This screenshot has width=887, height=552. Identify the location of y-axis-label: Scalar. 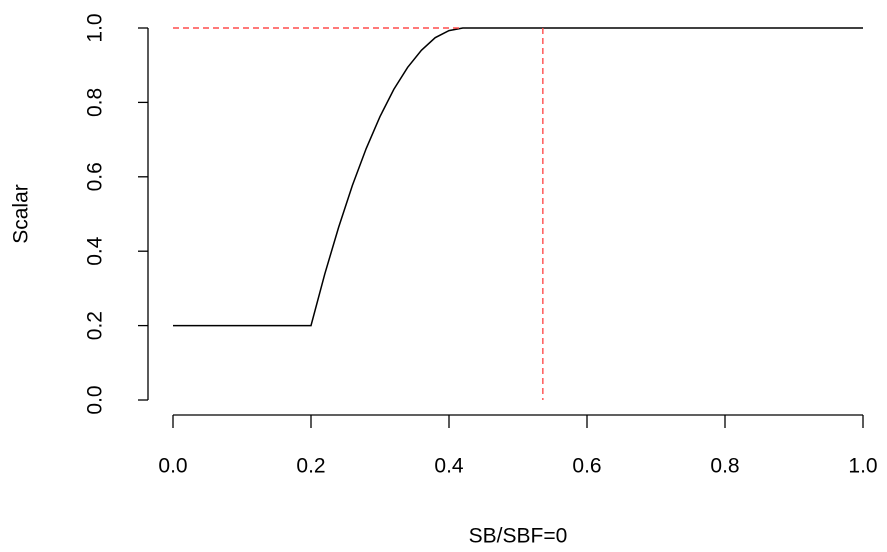
(21, 214).